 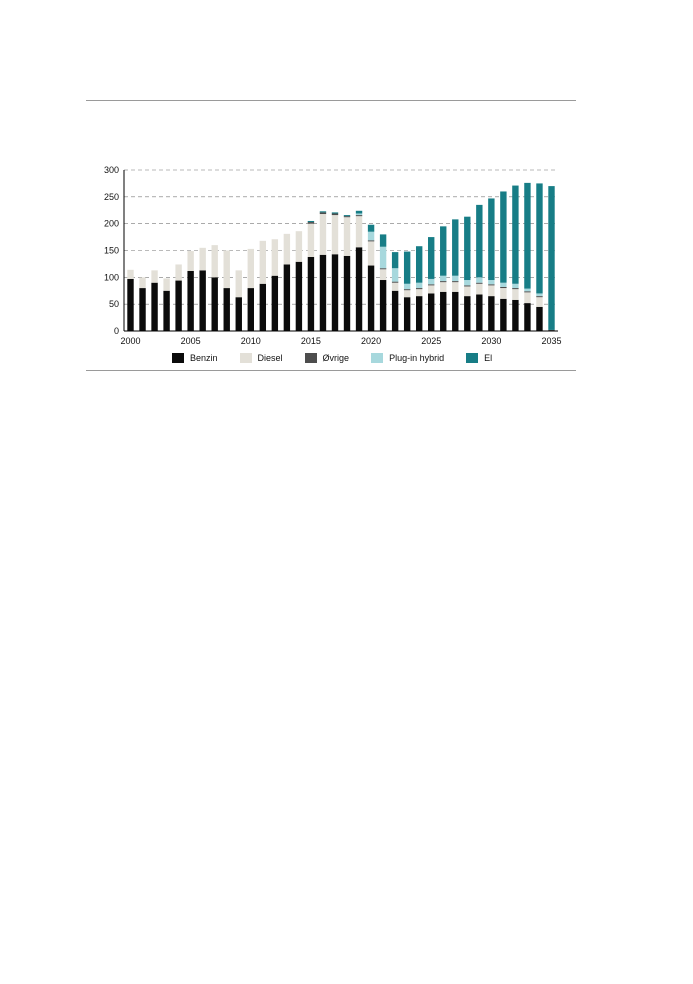 I want to click on legend-swatch-diesel, so click(x=245, y=358).